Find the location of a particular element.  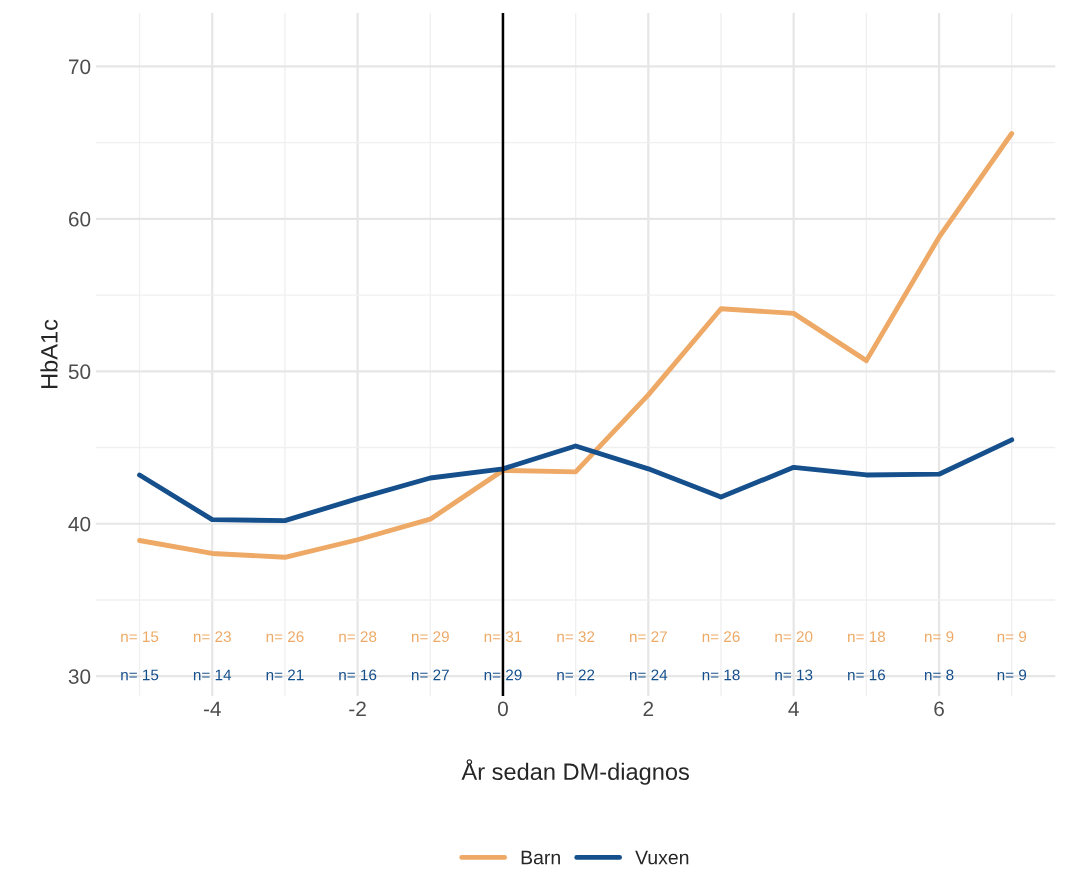

y-tick-label: 50 is located at coordinates (79, 372).